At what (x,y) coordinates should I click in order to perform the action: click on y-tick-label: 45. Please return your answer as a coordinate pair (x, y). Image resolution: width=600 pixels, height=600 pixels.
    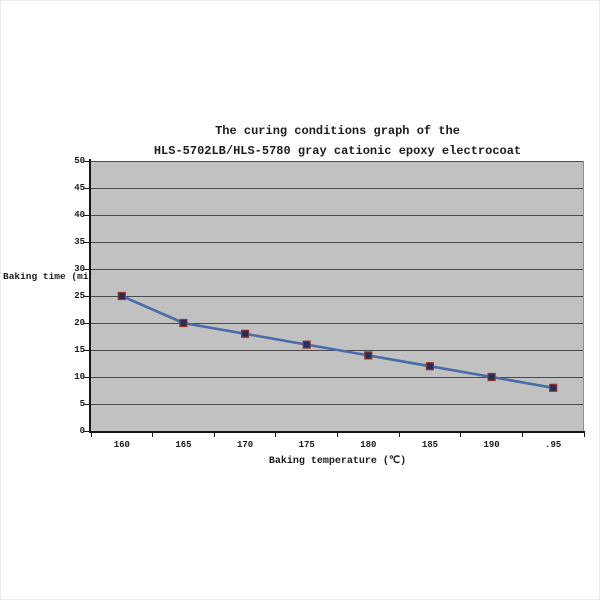
    Looking at the image, I should click on (79, 188).